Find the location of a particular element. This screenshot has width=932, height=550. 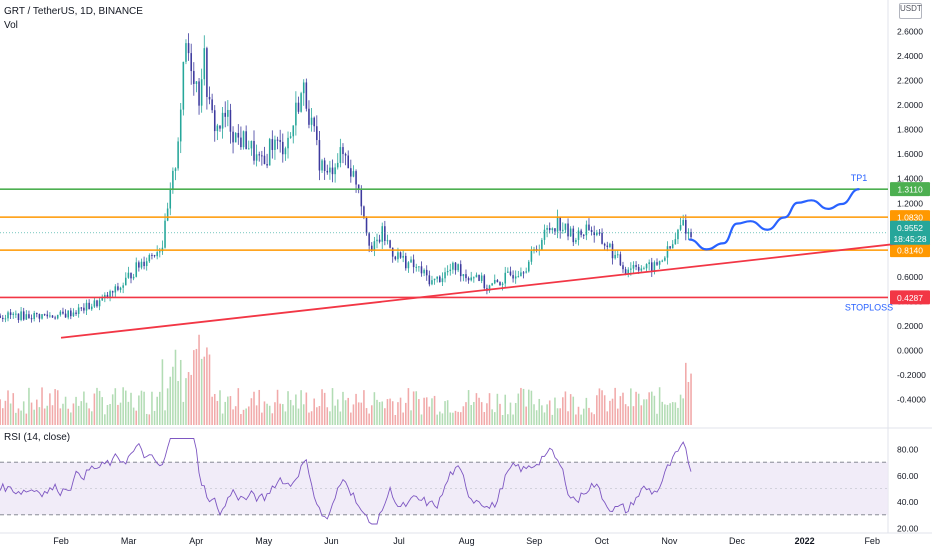

currency-unit-badge: USDT is located at coordinates (910, 11).